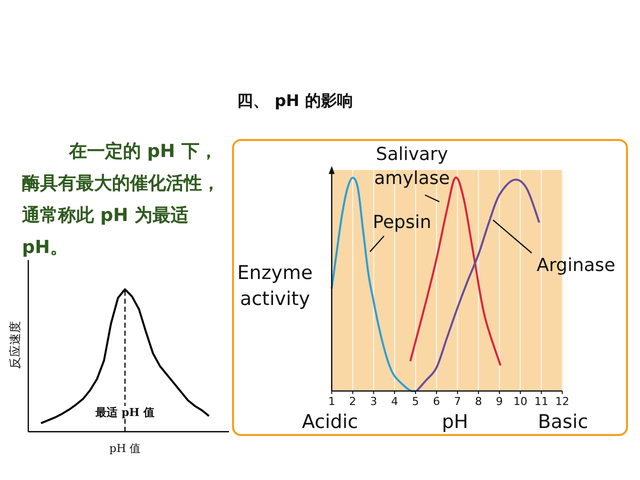  I want to click on x-axis-title: pH 值, so click(125, 448).